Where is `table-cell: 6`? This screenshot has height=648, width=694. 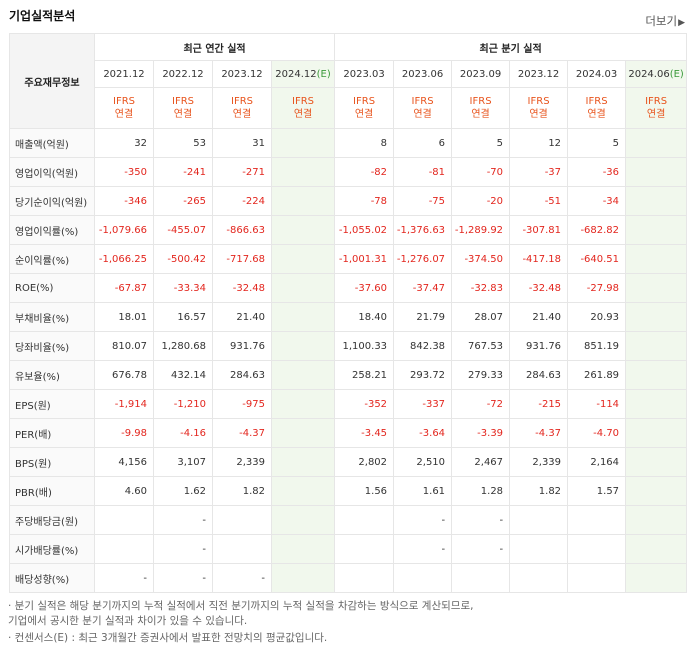
table-cell: 6 is located at coordinates (423, 143).